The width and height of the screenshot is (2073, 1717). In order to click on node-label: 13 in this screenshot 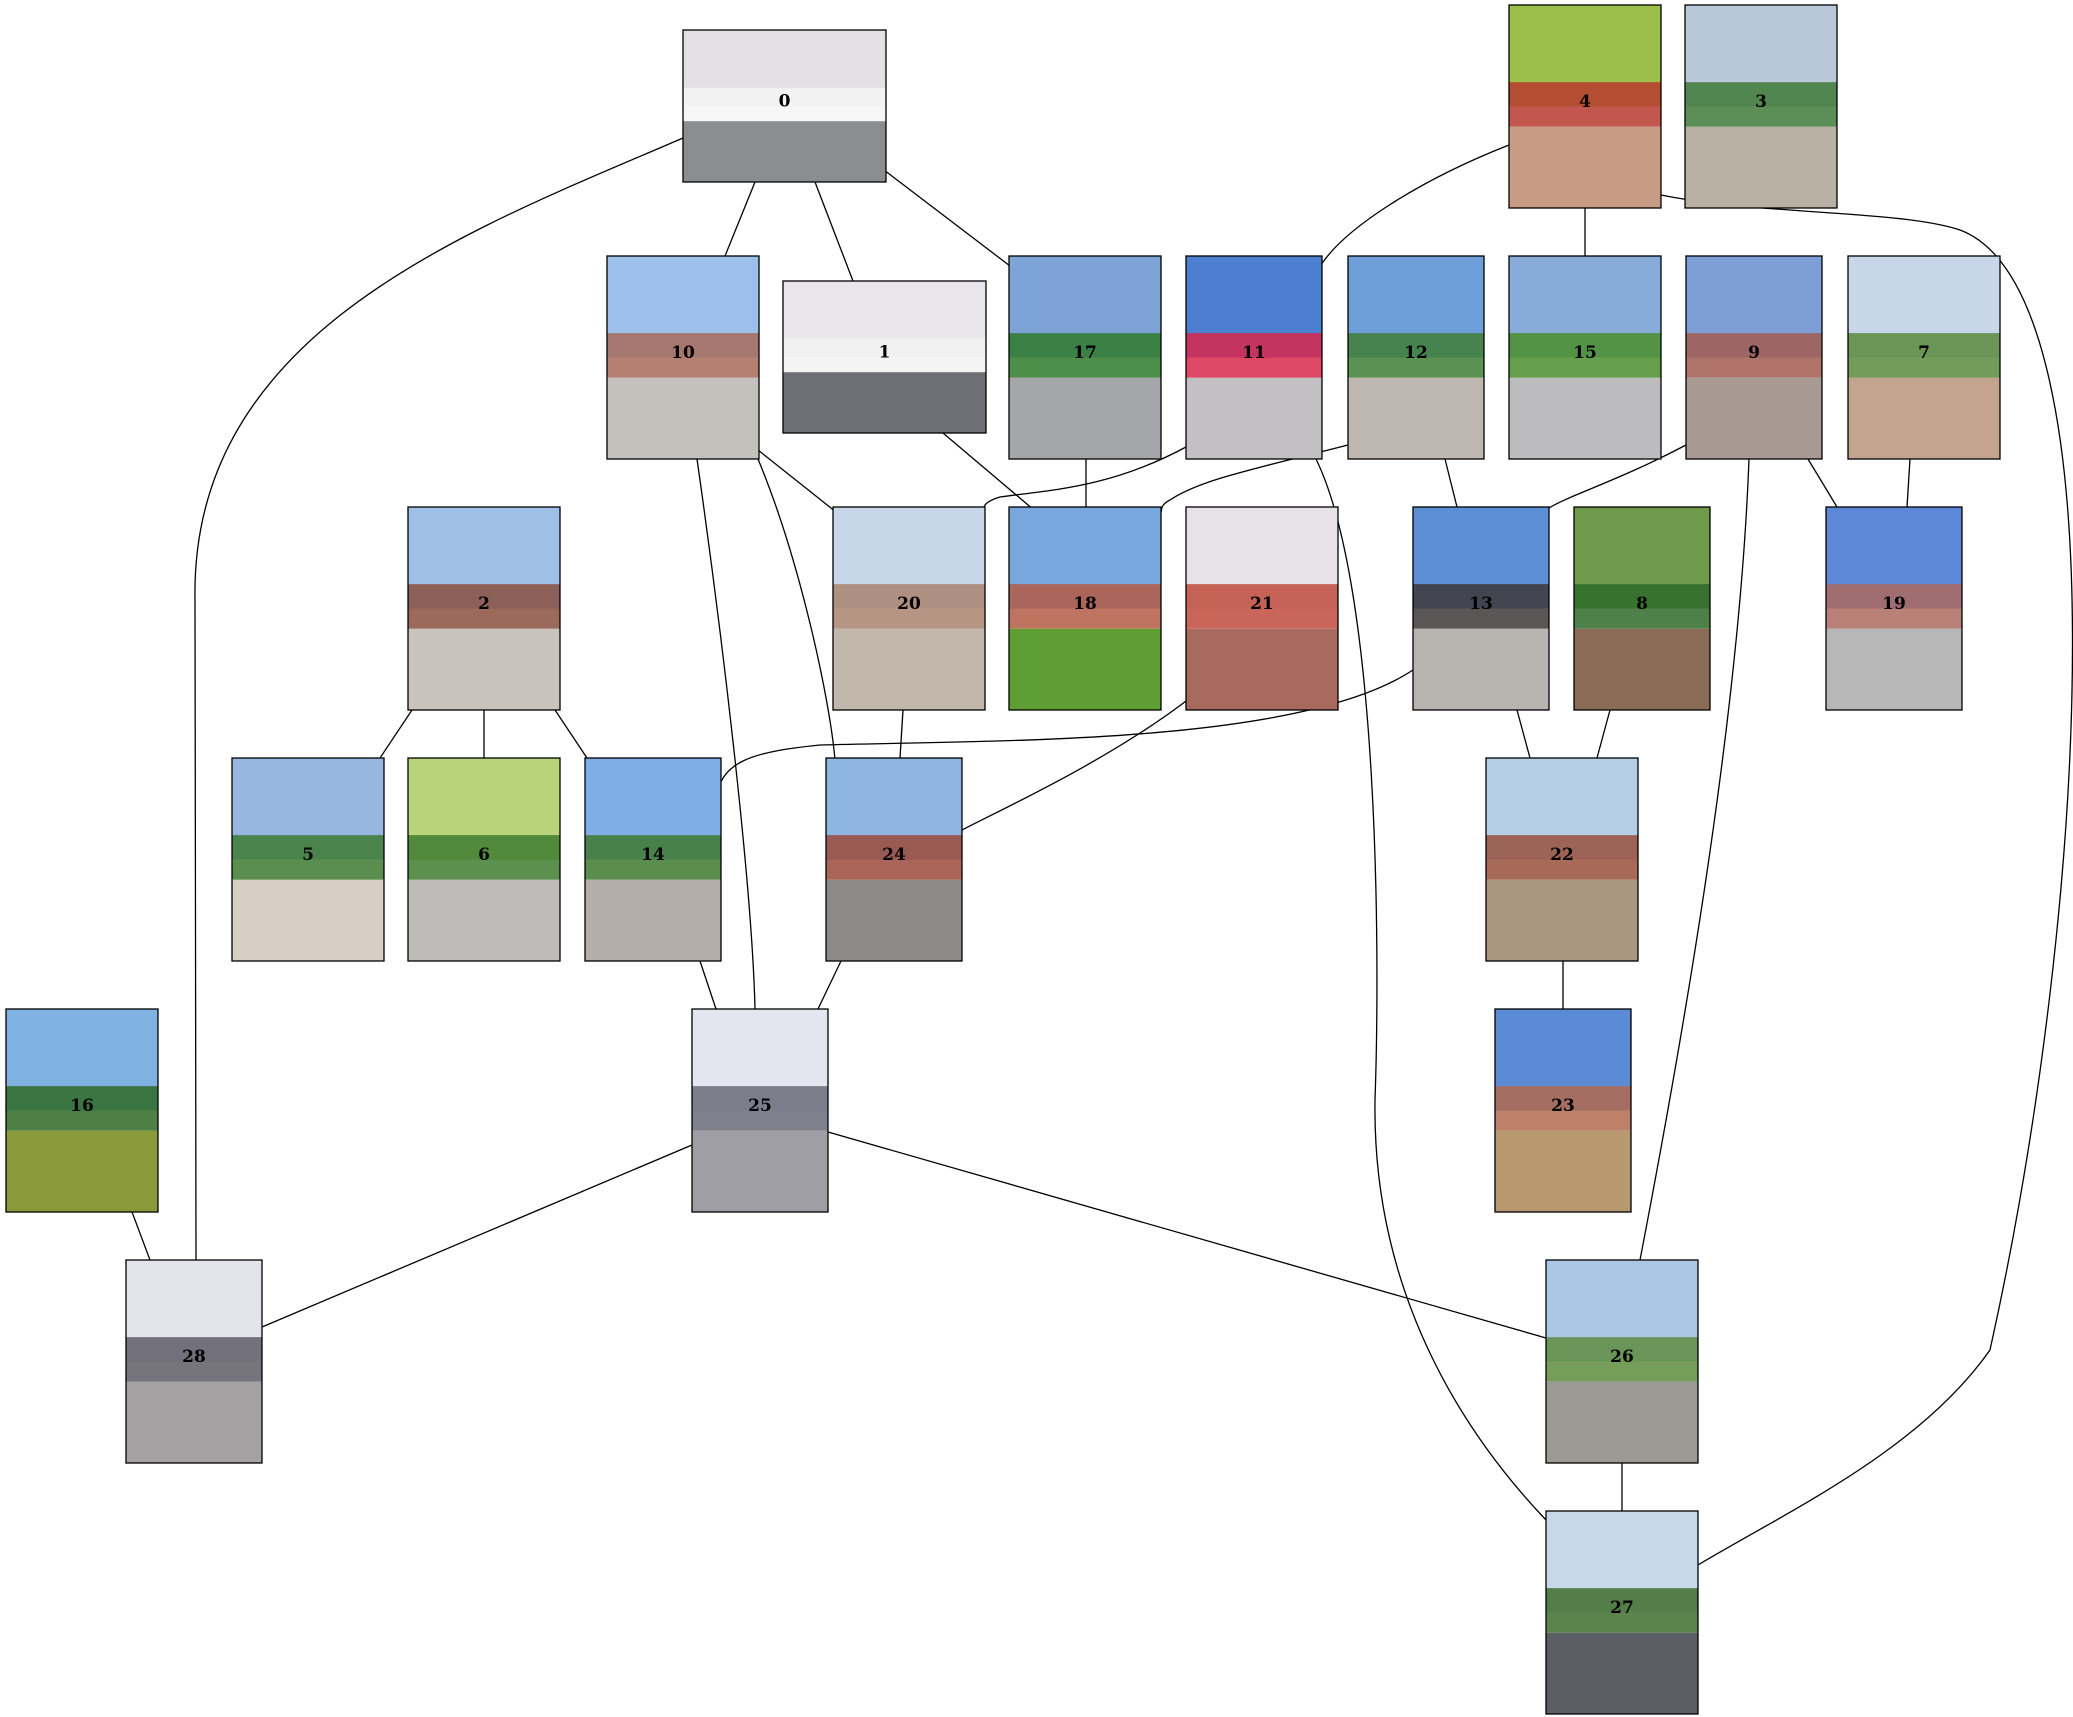, I will do `click(1481, 604)`.